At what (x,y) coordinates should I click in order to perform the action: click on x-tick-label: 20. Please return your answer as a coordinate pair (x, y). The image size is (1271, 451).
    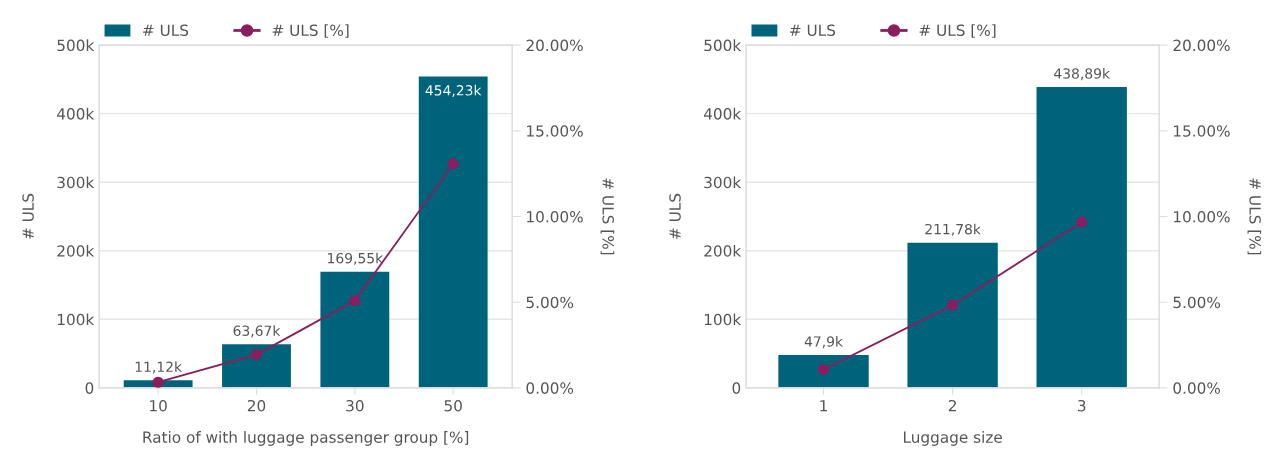
    Looking at the image, I should click on (256, 405).